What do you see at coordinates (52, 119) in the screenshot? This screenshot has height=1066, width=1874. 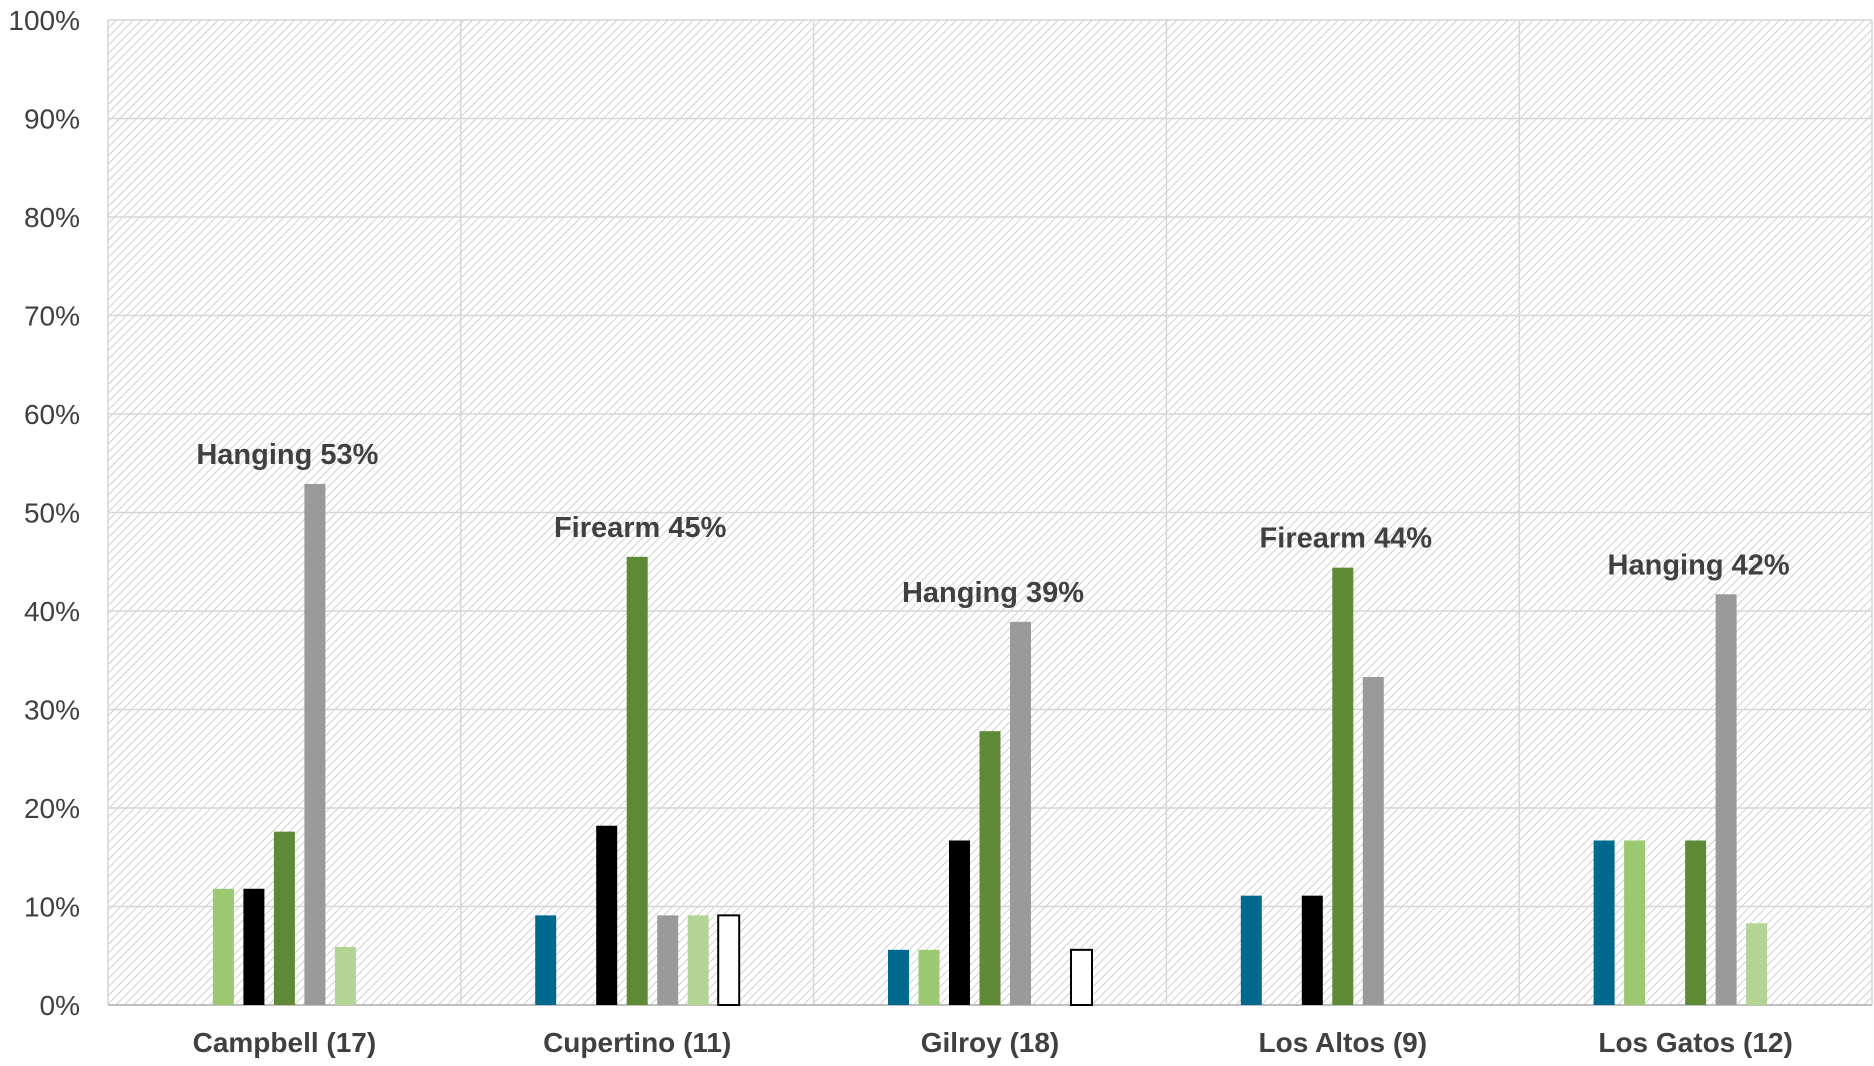 I see `y-tick-label: 90%` at bounding box center [52, 119].